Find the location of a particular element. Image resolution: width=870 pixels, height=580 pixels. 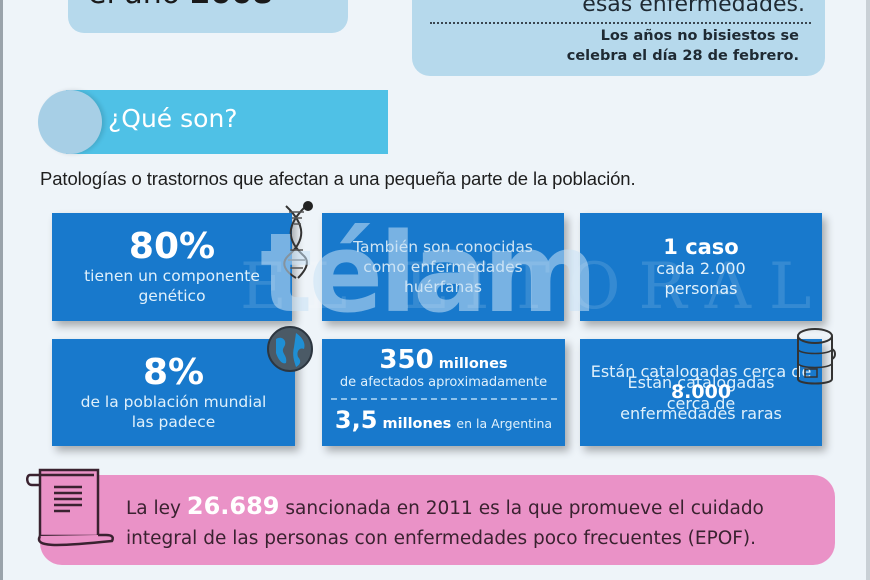

card-headline: 1 caso is located at coordinates (701, 247).